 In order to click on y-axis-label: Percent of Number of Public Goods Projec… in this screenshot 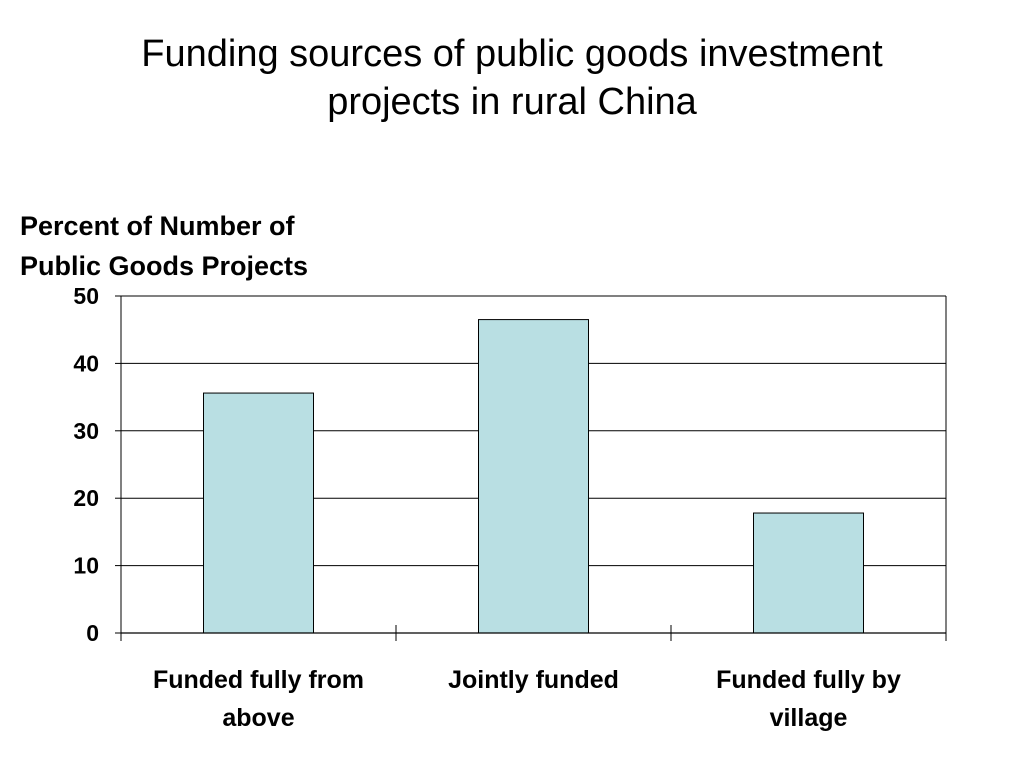, I will do `click(164, 246)`.